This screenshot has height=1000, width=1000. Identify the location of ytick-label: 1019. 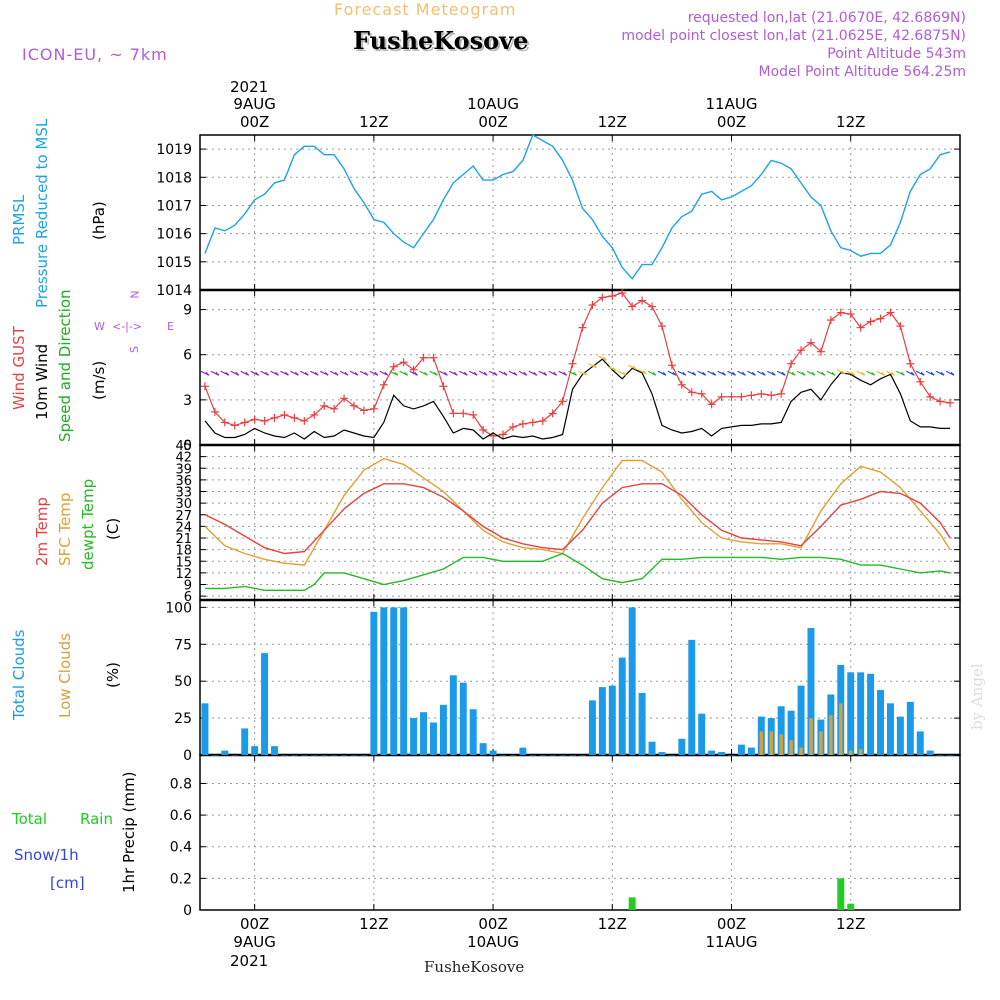
(174, 150).